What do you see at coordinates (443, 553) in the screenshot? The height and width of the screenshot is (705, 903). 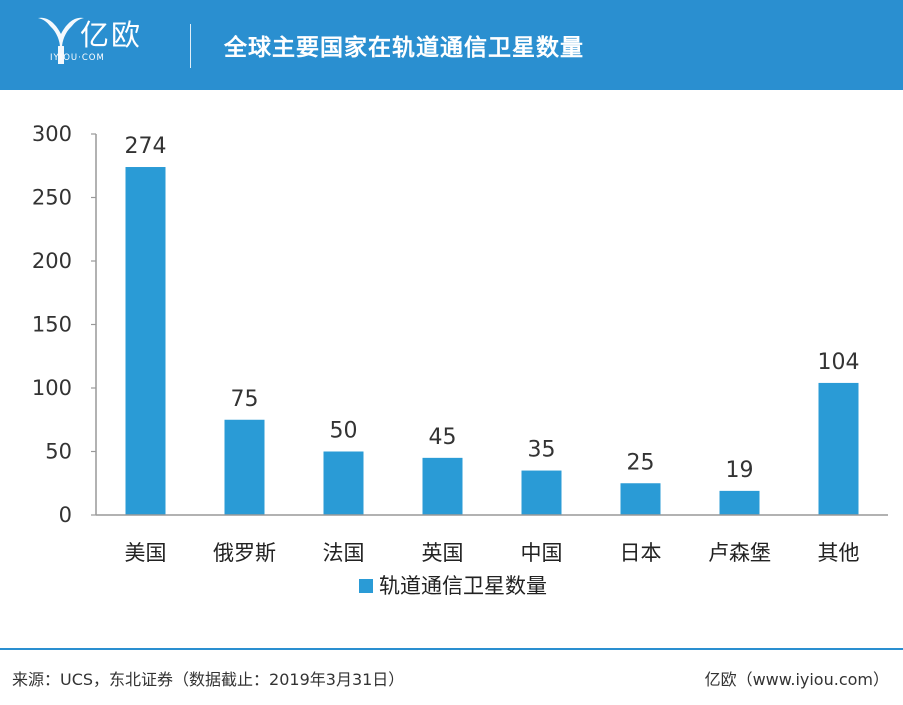 I see `category-label: 英国` at bounding box center [443, 553].